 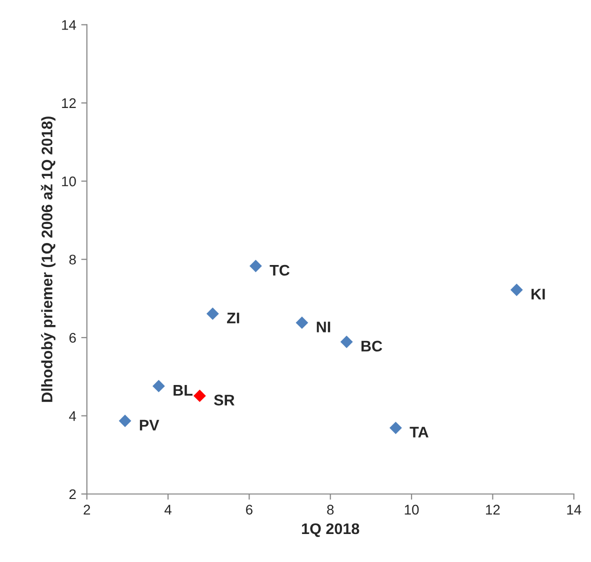 I want to click on annotation: BL, so click(x=183, y=390).